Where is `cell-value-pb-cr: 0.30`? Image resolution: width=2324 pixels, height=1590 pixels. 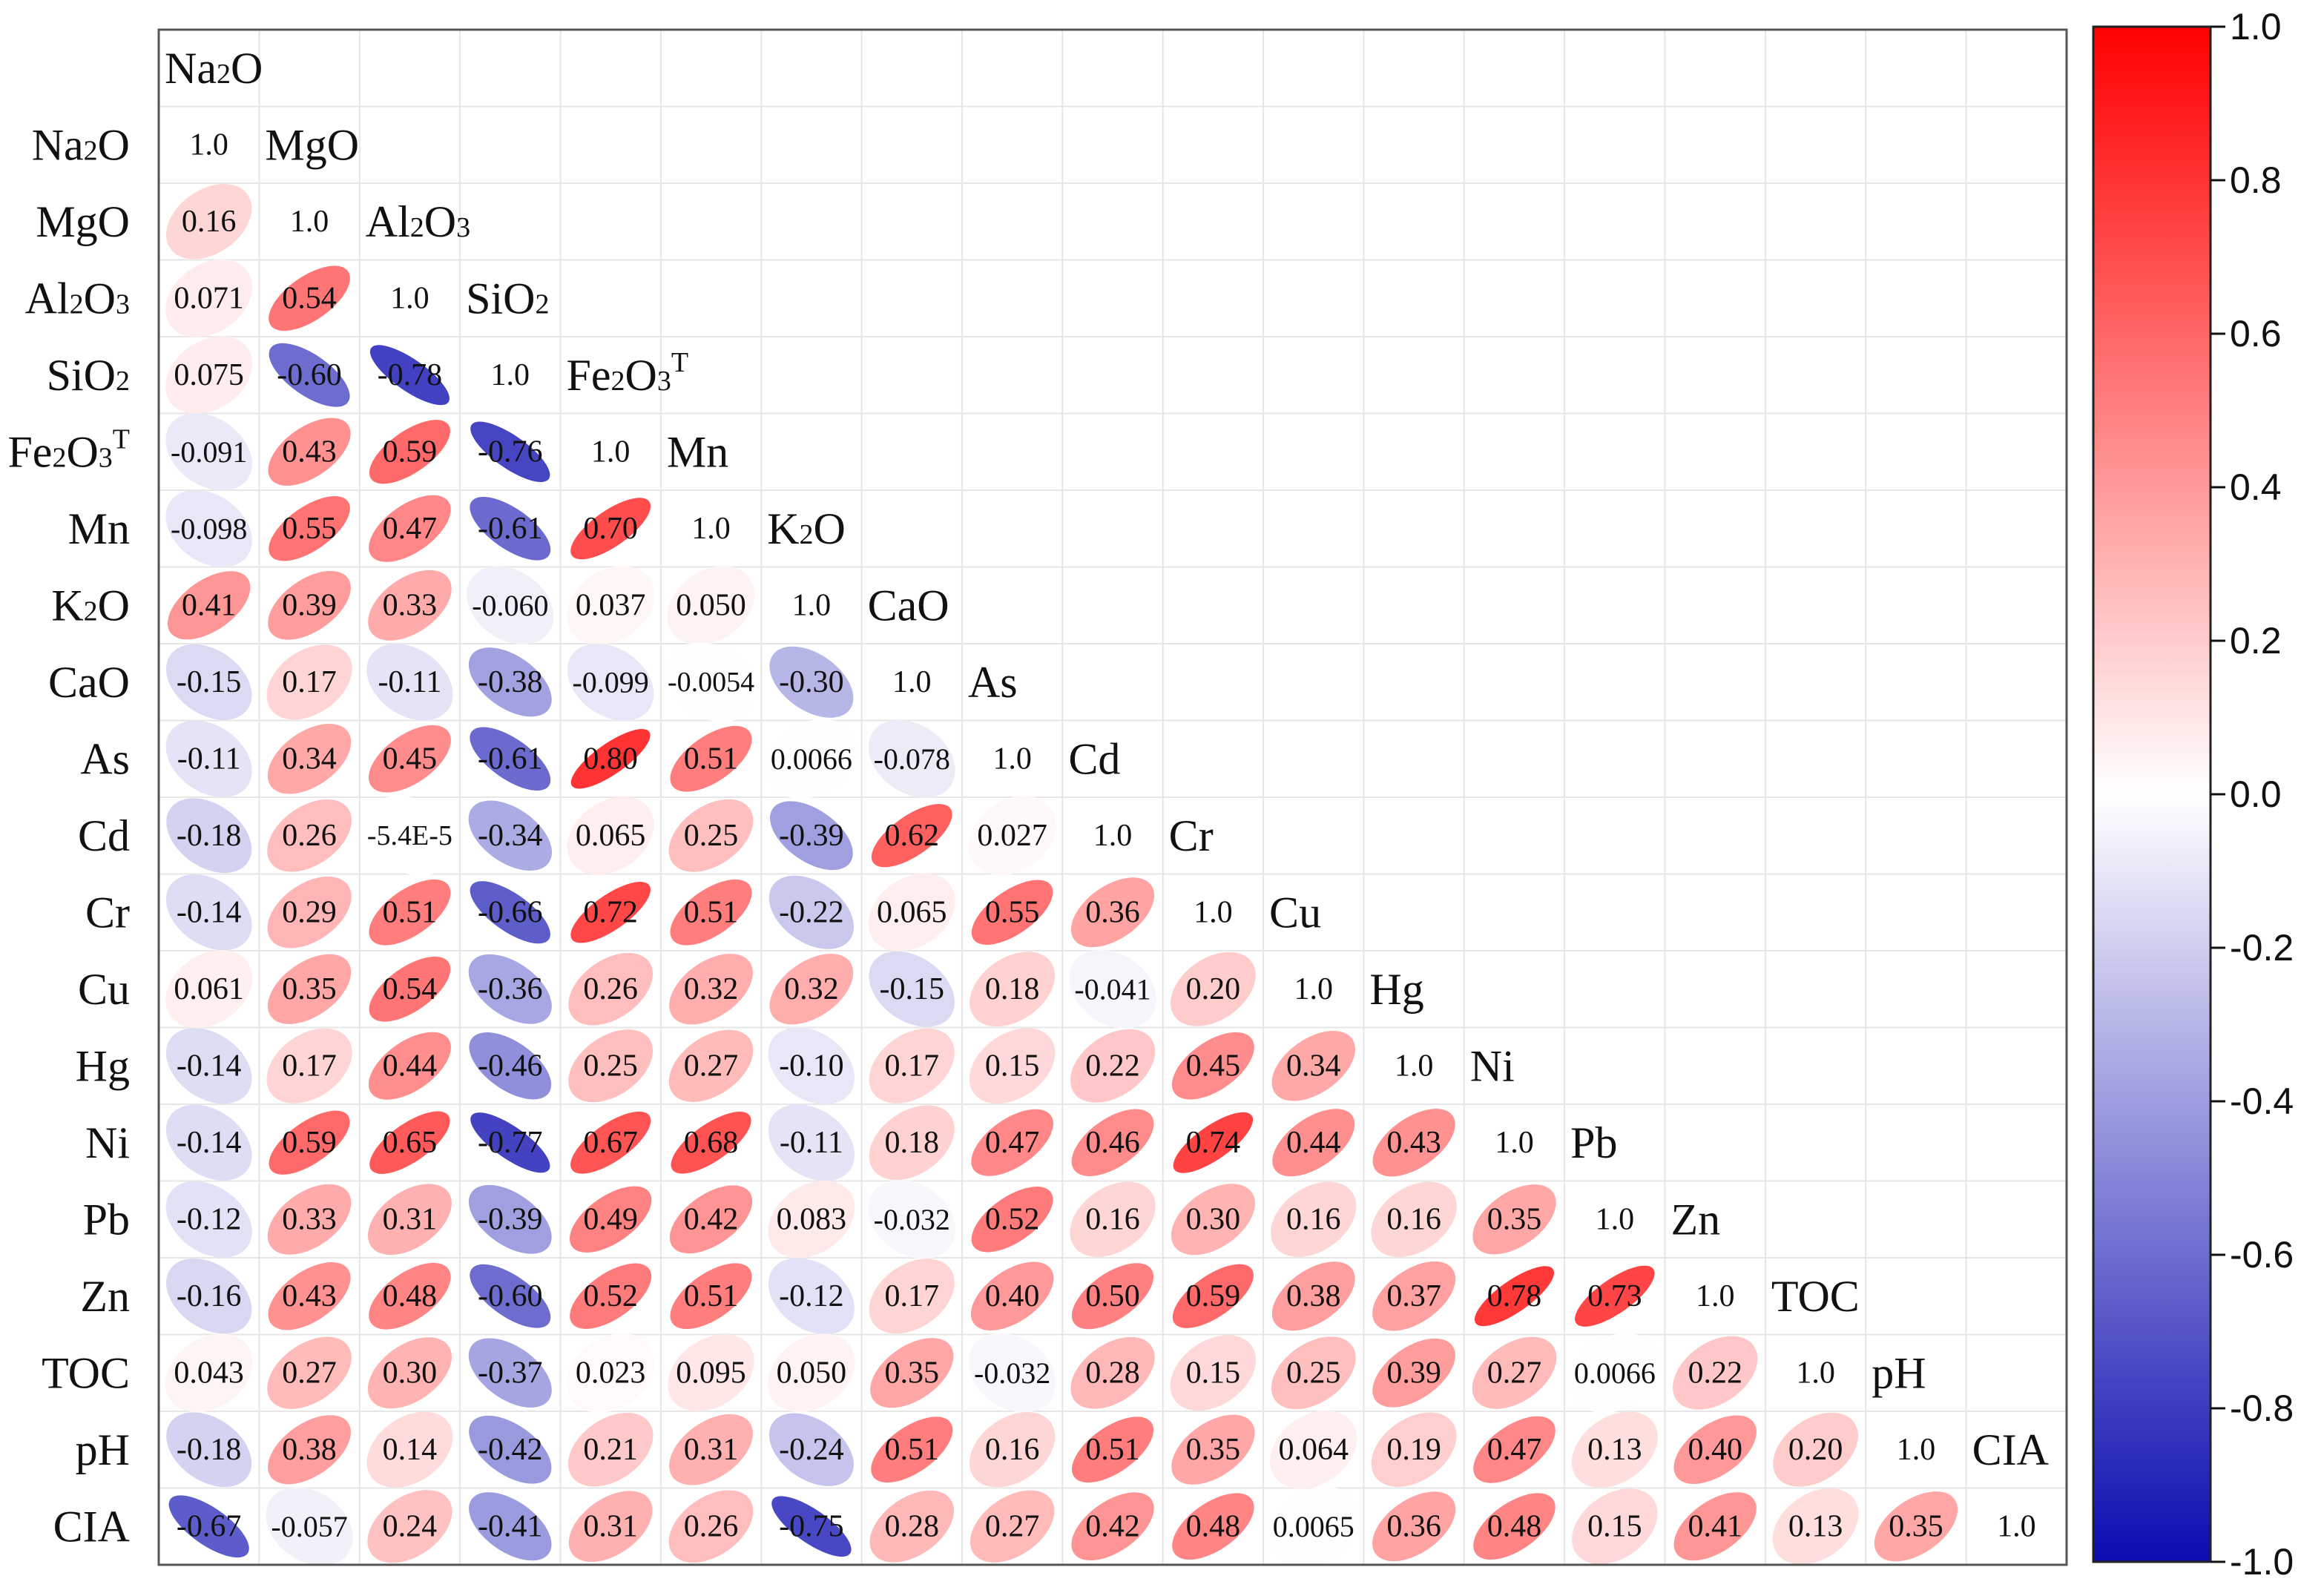
cell-value-pb-cr: 0.30 is located at coordinates (1213, 1219).